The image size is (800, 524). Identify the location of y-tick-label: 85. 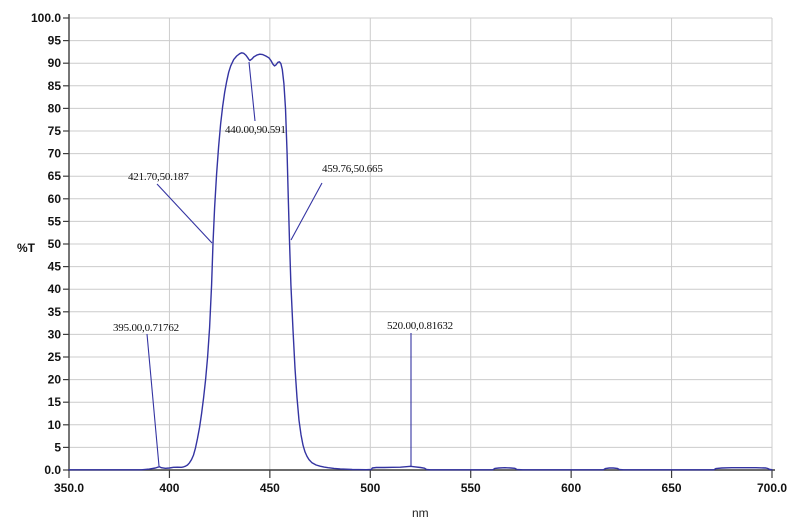
(55, 86).